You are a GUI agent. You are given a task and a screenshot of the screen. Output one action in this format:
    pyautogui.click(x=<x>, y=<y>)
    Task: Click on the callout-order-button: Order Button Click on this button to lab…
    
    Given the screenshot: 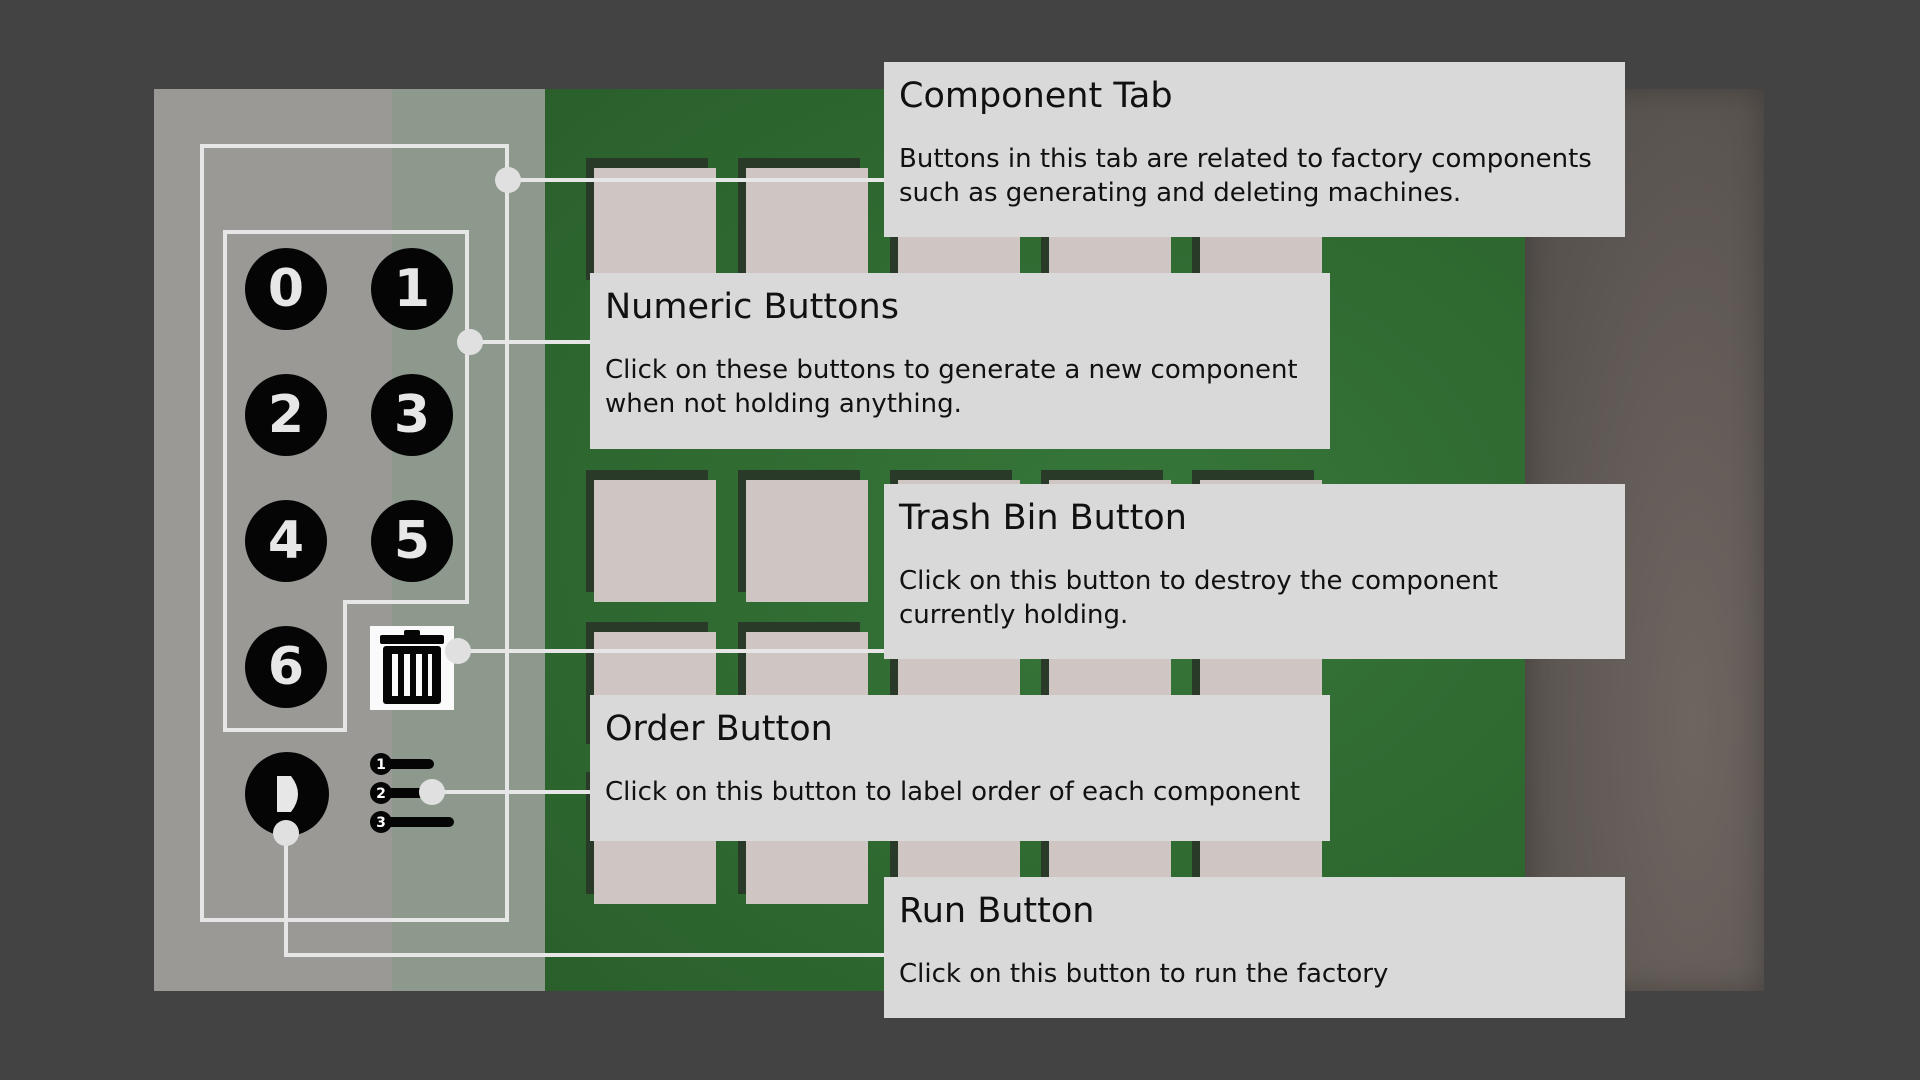 What is the action you would take?
    pyautogui.click(x=960, y=768)
    